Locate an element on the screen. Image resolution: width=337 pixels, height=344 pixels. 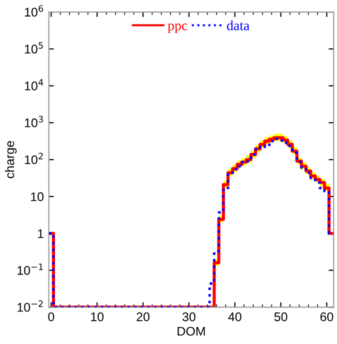
x-tick-label: 0 is located at coordinates (51, 317).